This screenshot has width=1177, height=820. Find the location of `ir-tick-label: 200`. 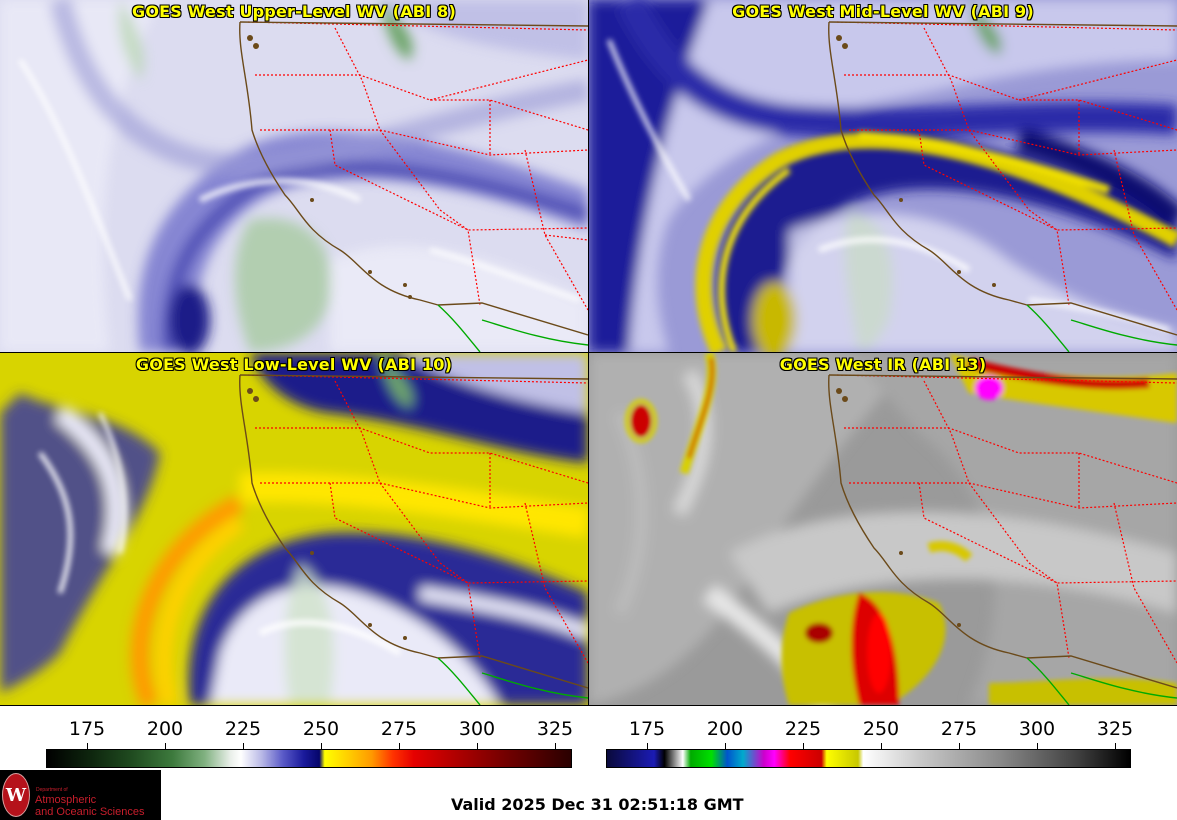

ir-tick-label: 200 is located at coordinates (725, 729).